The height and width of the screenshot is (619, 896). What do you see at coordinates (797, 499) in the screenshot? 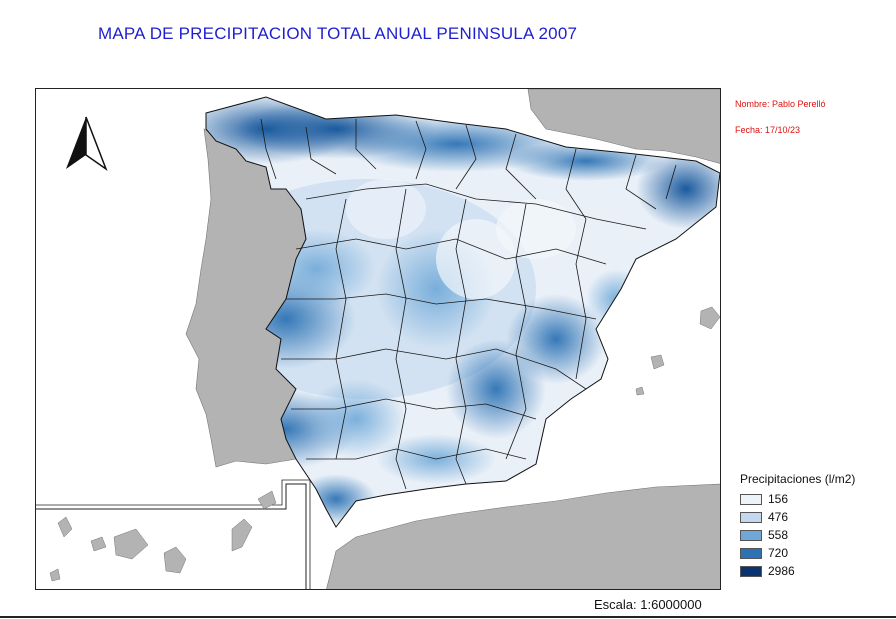
I see `legend-item: 156` at bounding box center [797, 499].